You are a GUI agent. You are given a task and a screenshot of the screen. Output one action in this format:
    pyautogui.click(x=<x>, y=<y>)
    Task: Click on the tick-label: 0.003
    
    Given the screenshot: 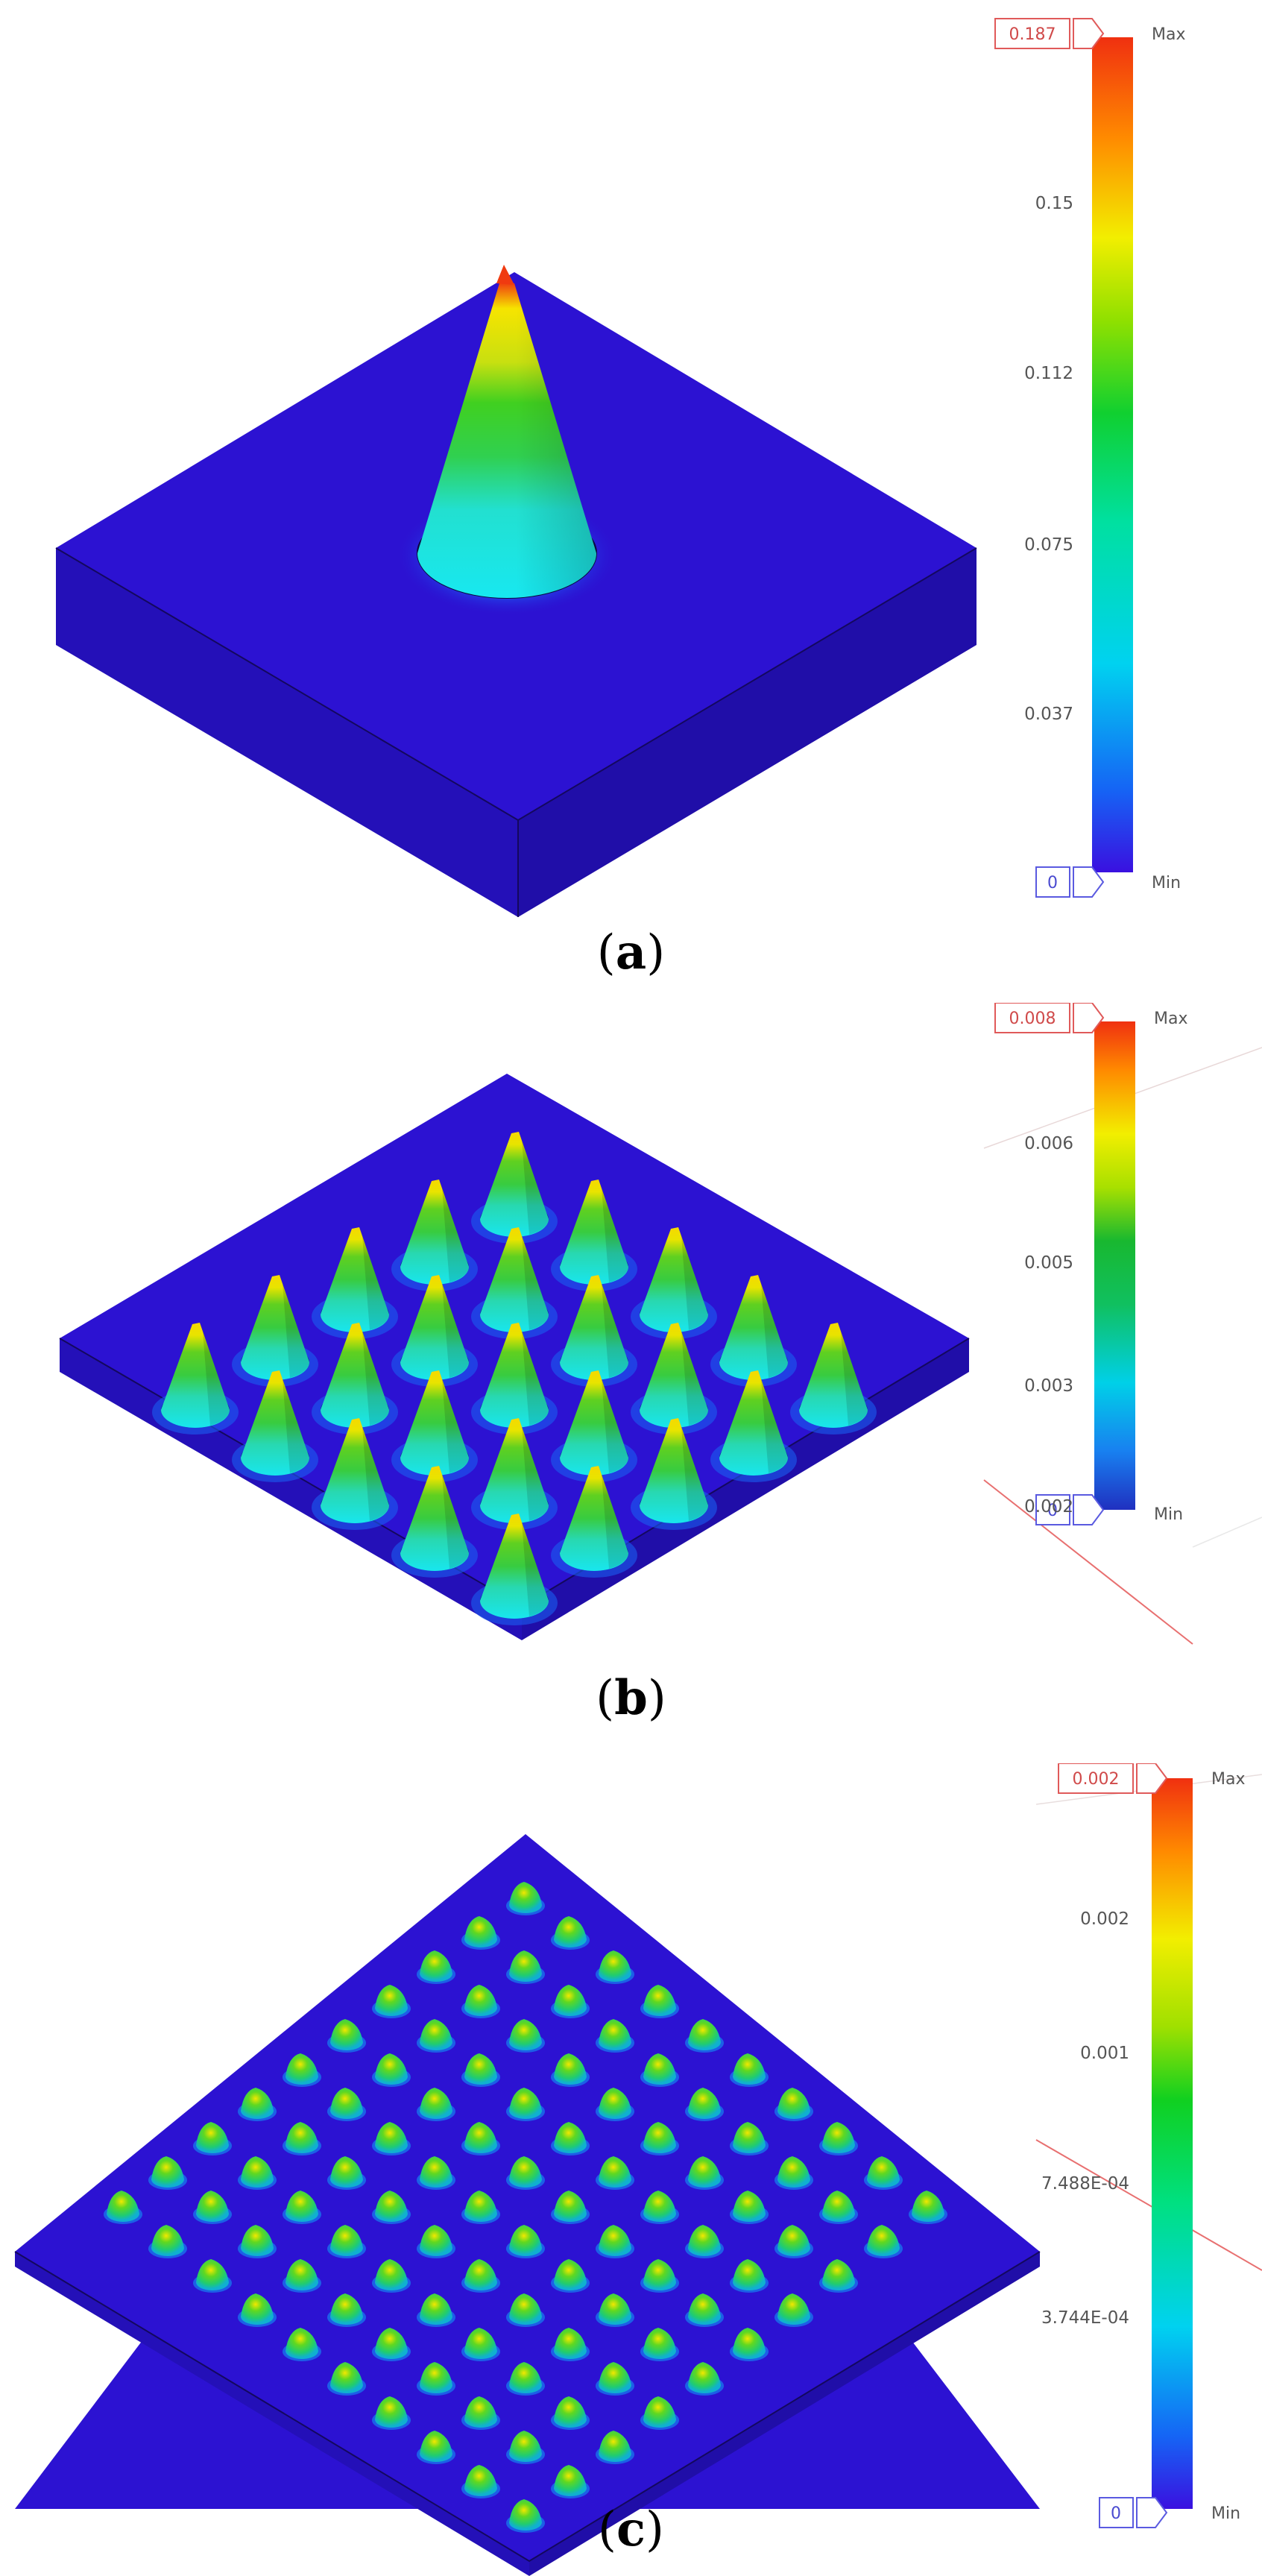 What is the action you would take?
    pyautogui.click(x=1048, y=1386)
    